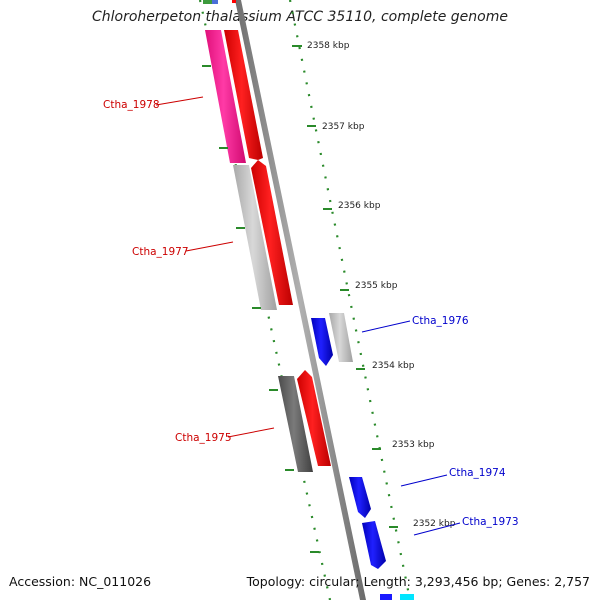 The height and width of the screenshot is (600, 600). Describe the element at coordinates (328, 46) in the screenshot. I see `tick-label-2358kbp: 2358 kbp` at that location.